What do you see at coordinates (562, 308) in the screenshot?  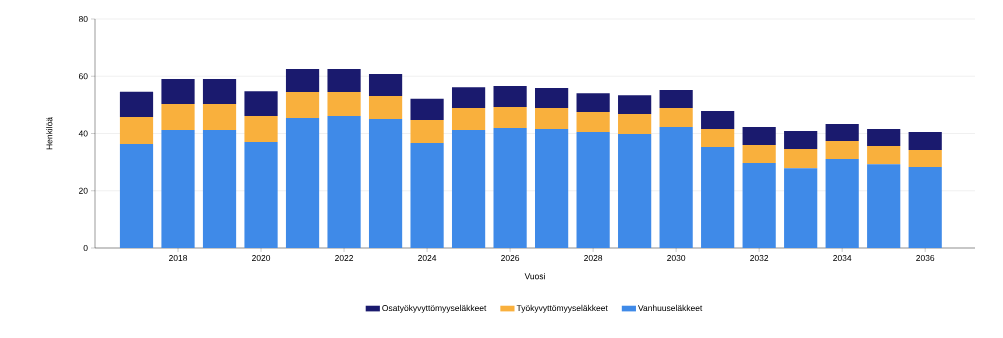 I see `legend-label: Työkyvyttömyyseläkkeet` at bounding box center [562, 308].